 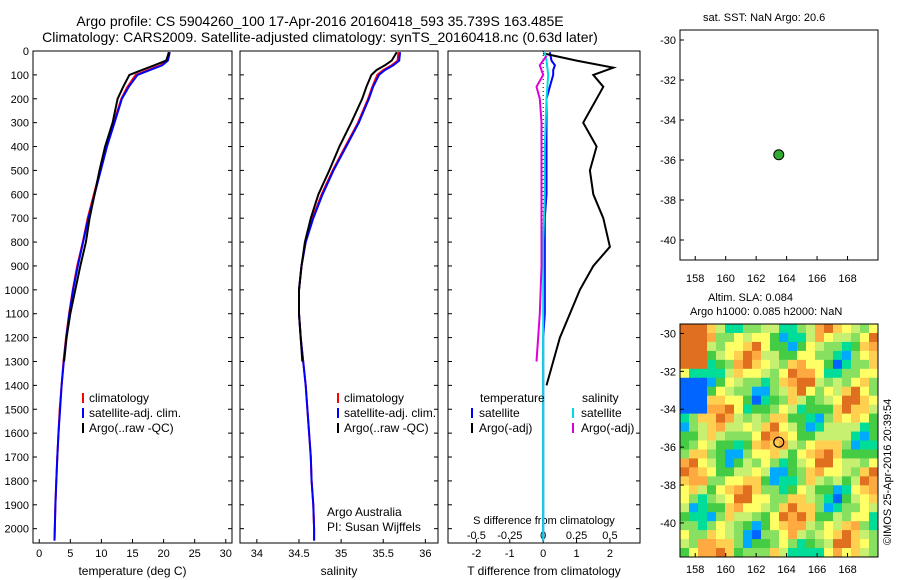 What do you see at coordinates (39, 554) in the screenshot?
I see `x-tick-label-temperature: 0` at bounding box center [39, 554].